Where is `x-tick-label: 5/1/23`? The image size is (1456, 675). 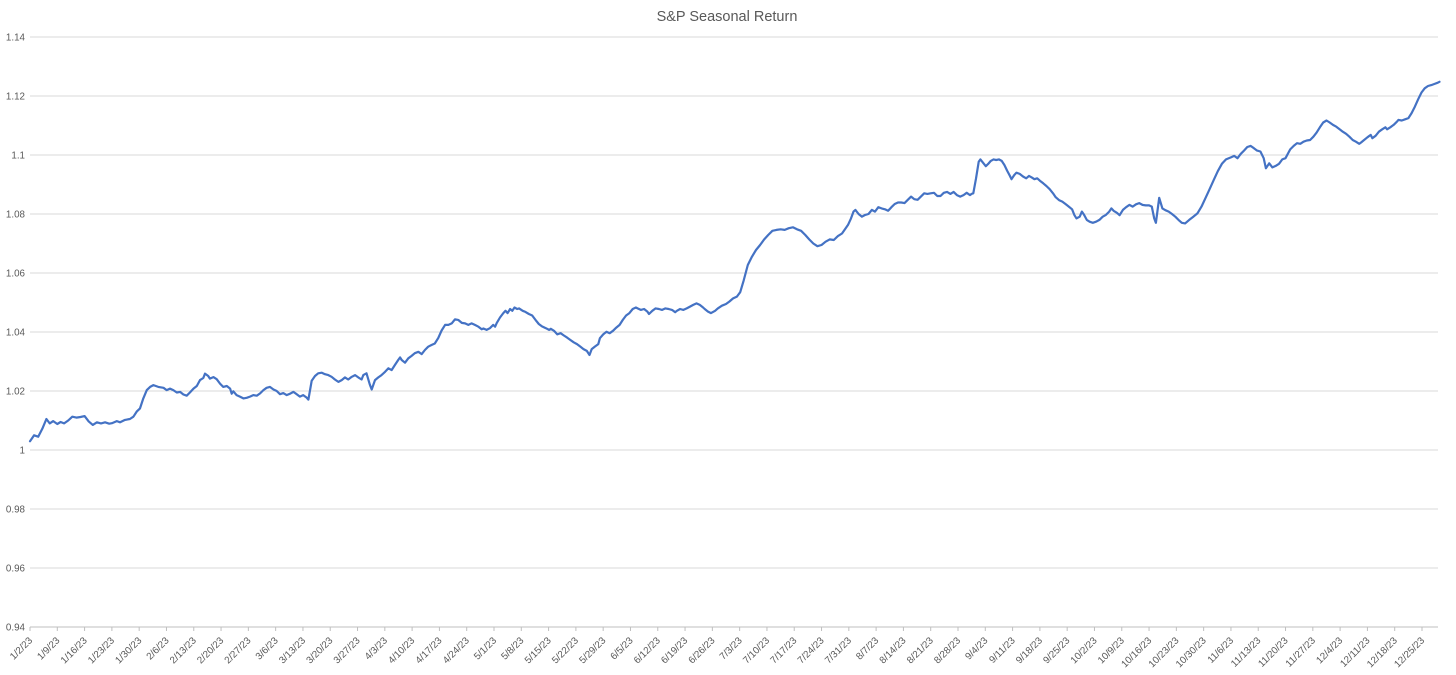 x-tick-label: 5/1/23 is located at coordinates (485, 648).